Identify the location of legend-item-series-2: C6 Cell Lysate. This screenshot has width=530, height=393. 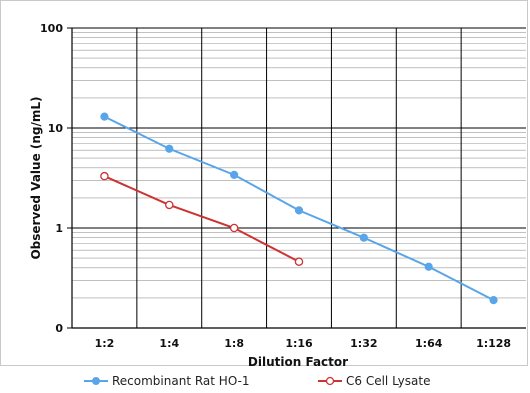
(374, 381).